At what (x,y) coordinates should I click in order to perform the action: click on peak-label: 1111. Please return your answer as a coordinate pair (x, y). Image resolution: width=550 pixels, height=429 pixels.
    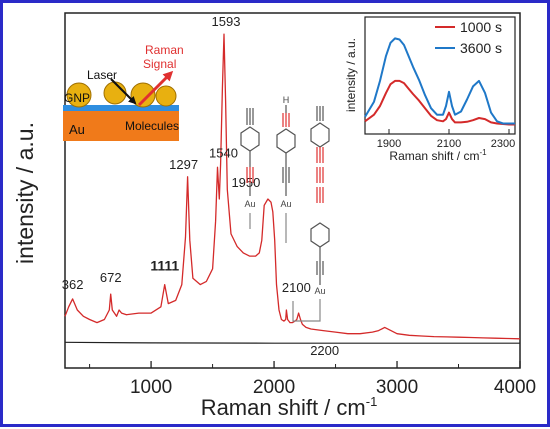
    Looking at the image, I should click on (164, 266).